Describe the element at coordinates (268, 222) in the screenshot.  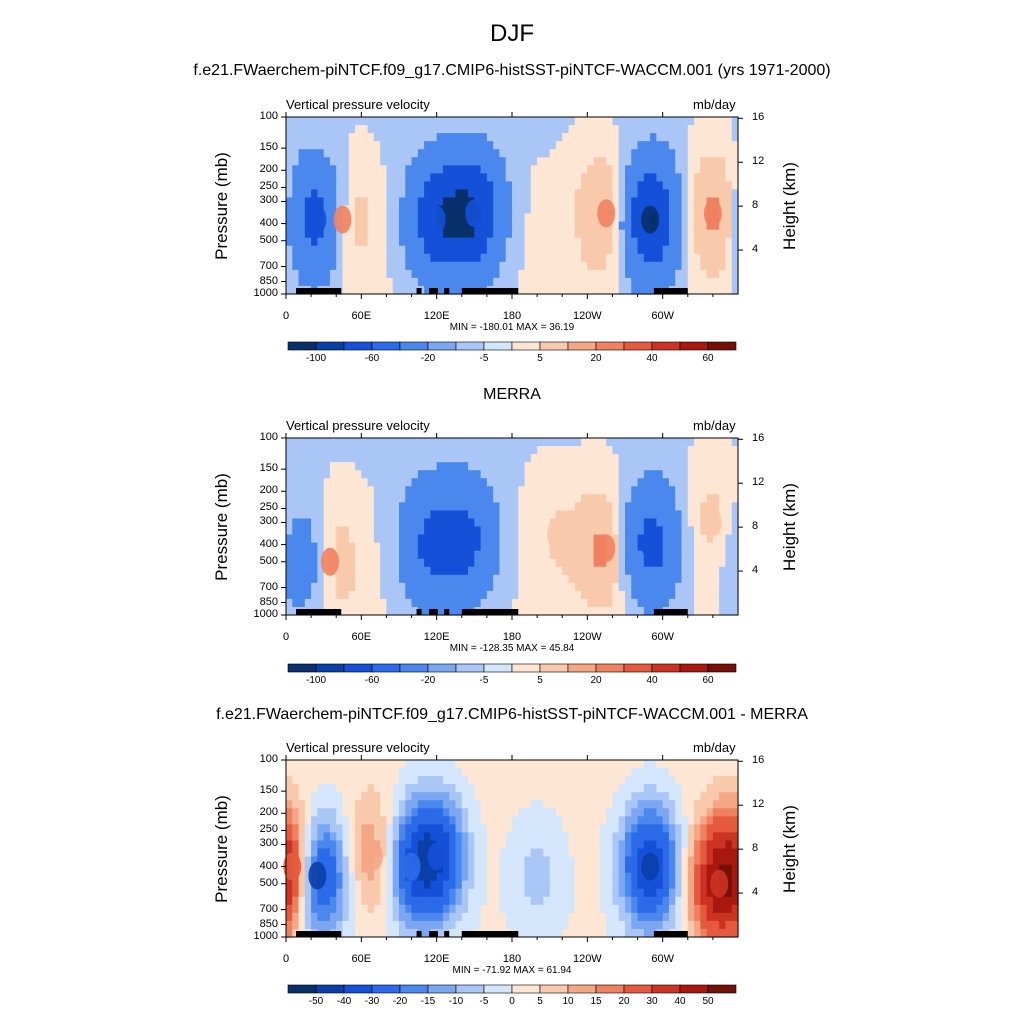
I see `y-tick-label: 400` at that location.